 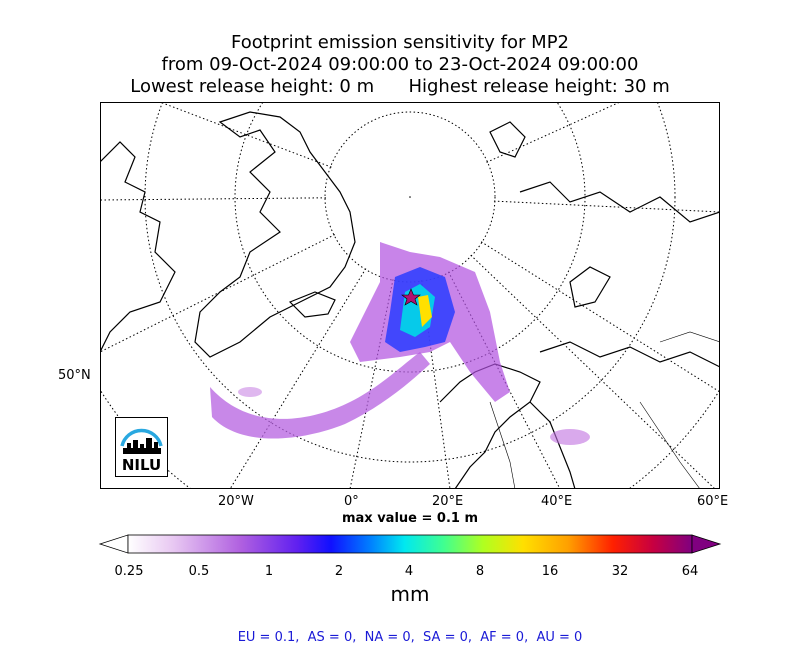 I want to click on plume-core, so click(x=425, y=311).